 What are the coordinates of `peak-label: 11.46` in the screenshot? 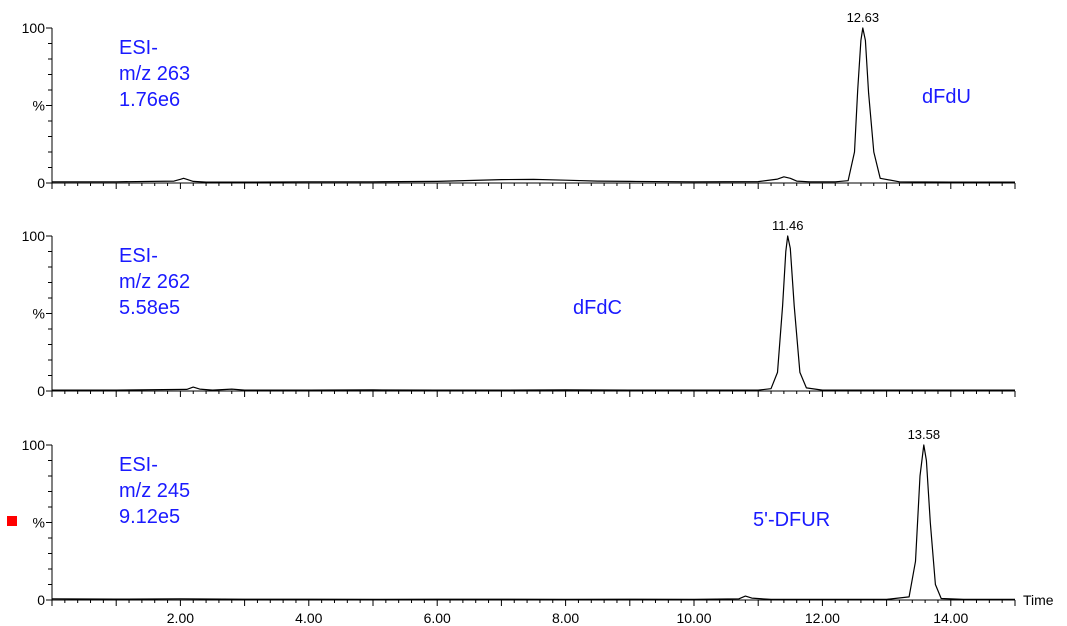 It's located at (788, 225).